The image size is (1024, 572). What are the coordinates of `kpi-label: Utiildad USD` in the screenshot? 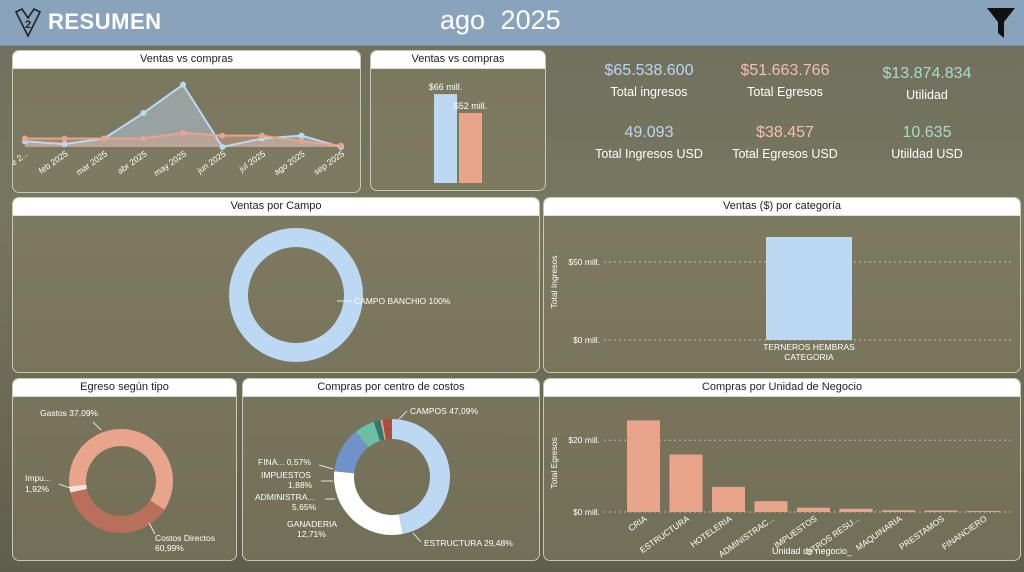 It's located at (927, 154).